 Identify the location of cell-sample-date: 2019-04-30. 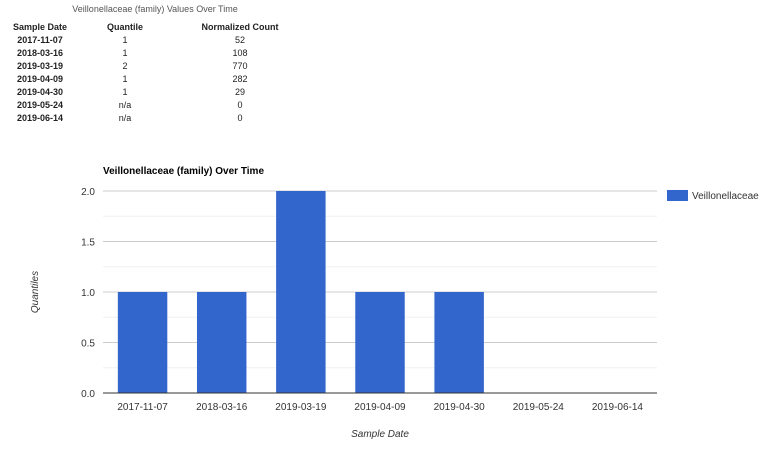
(40, 91).